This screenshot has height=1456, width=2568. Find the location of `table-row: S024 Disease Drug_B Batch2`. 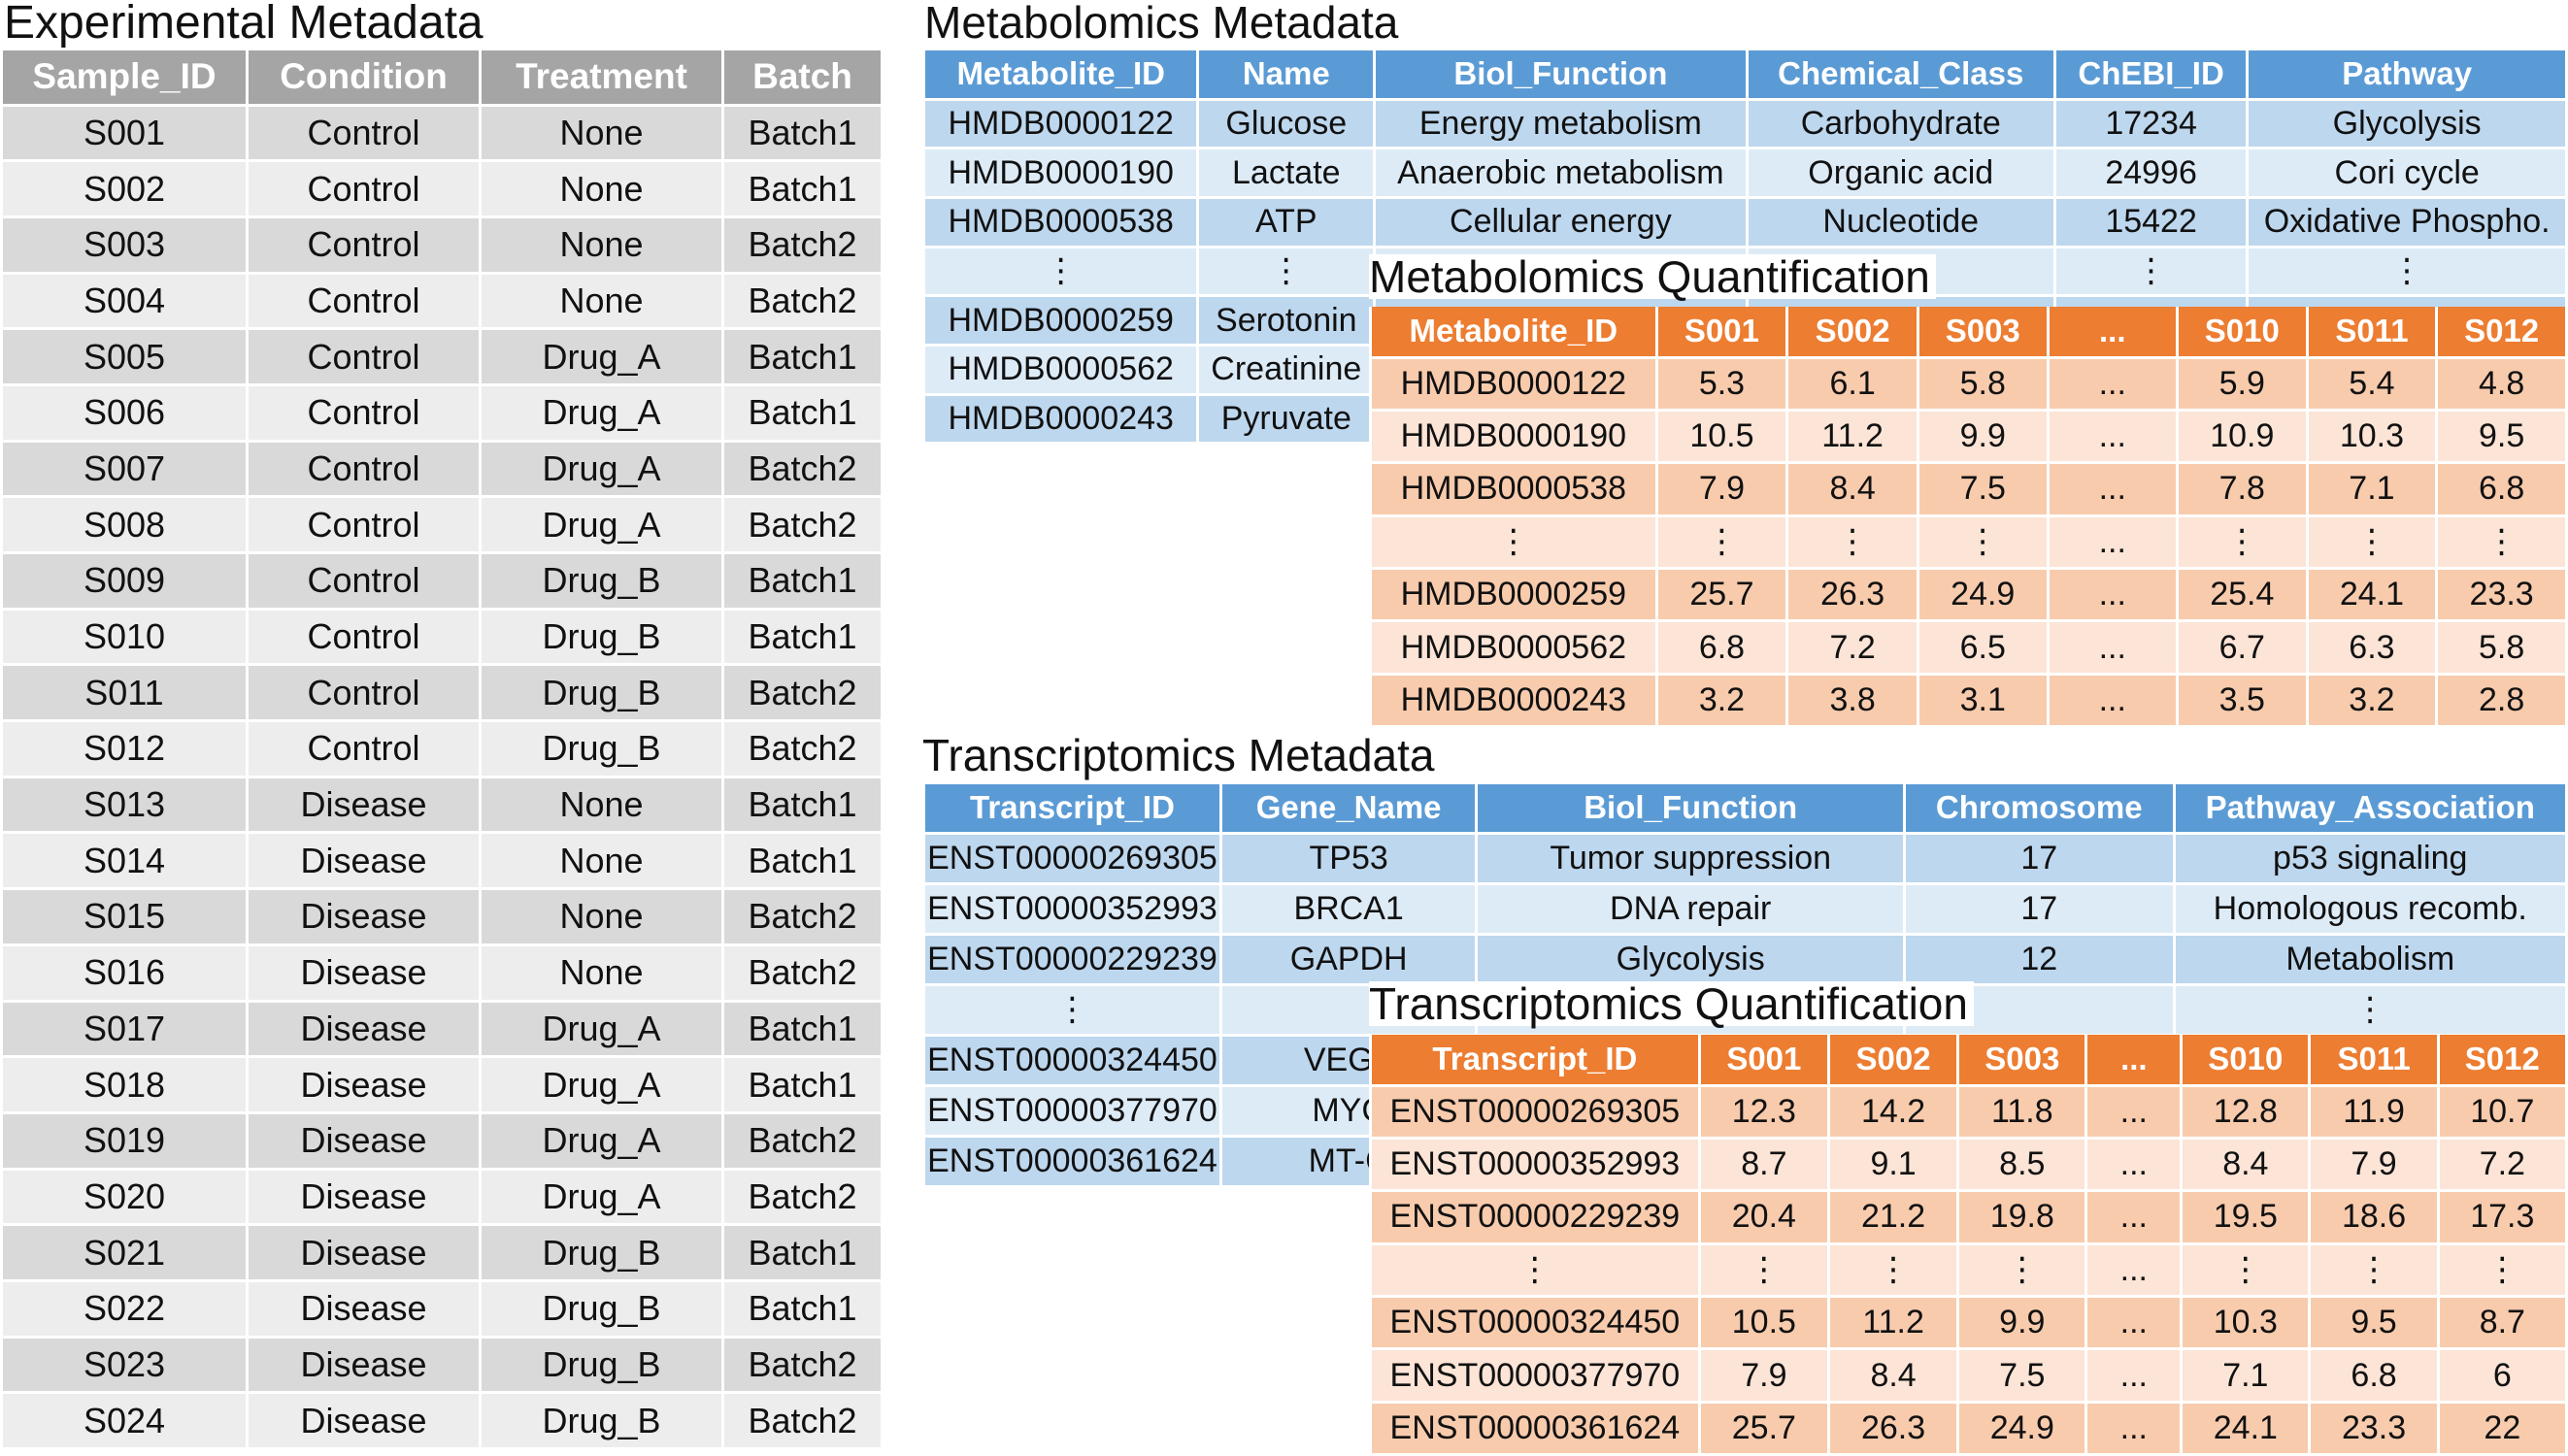

table-row: S024 Disease Drug_B Batch2 is located at coordinates (442, 1420).